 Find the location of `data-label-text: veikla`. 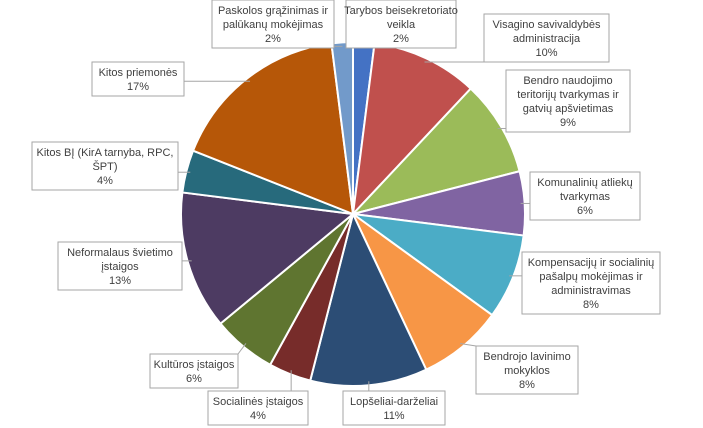

data-label-text: veikla is located at coordinates (401, 25).